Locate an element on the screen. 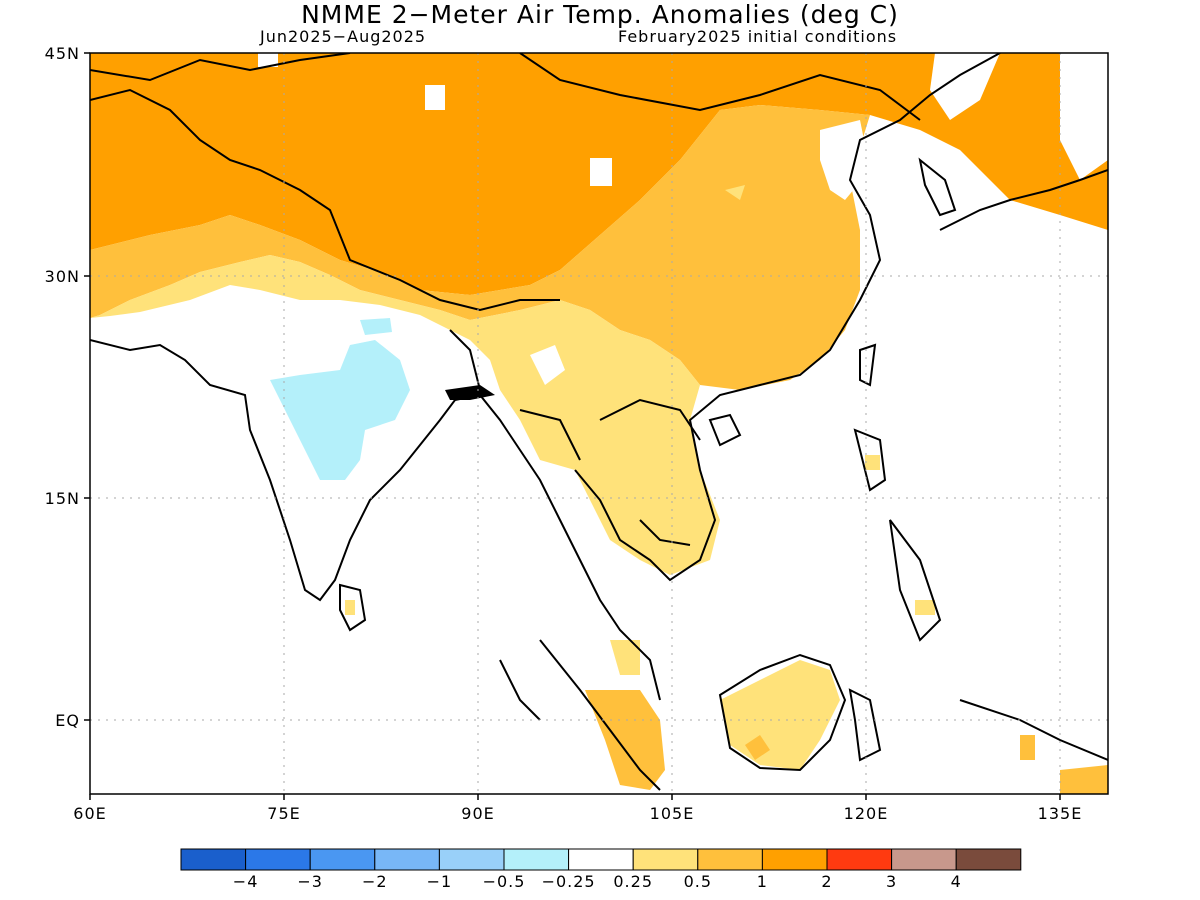 The image size is (1200, 900). lon-label: 105E is located at coordinates (672, 813).